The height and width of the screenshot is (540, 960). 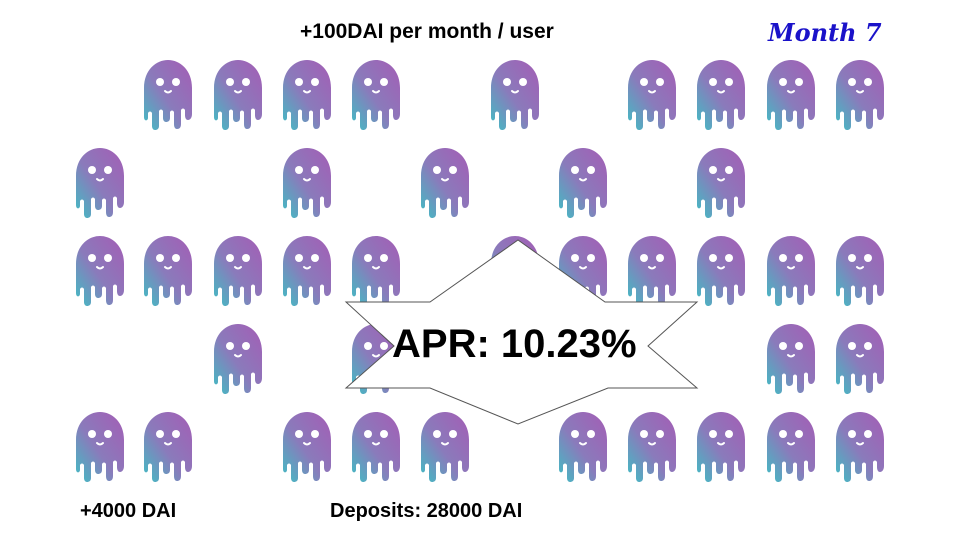 What do you see at coordinates (426, 511) in the screenshot?
I see `deposits-label: Deposits: 28000 DAI` at bounding box center [426, 511].